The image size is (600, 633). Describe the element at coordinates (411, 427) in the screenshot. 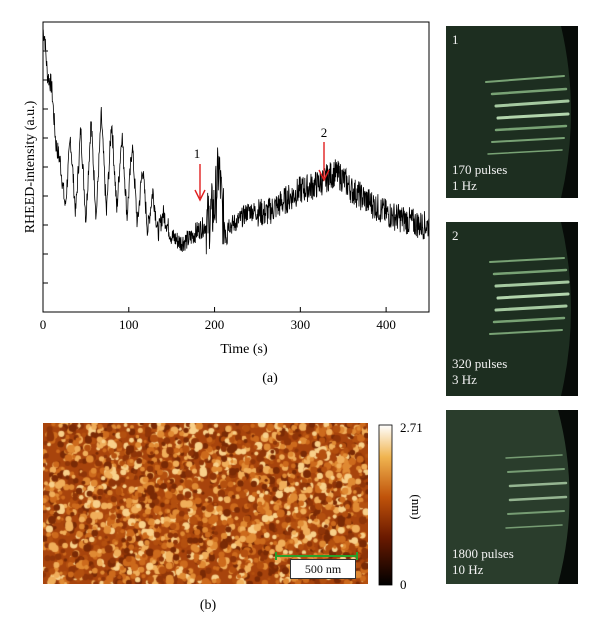

I see `colorbar-max-label: 2.71` at that location.